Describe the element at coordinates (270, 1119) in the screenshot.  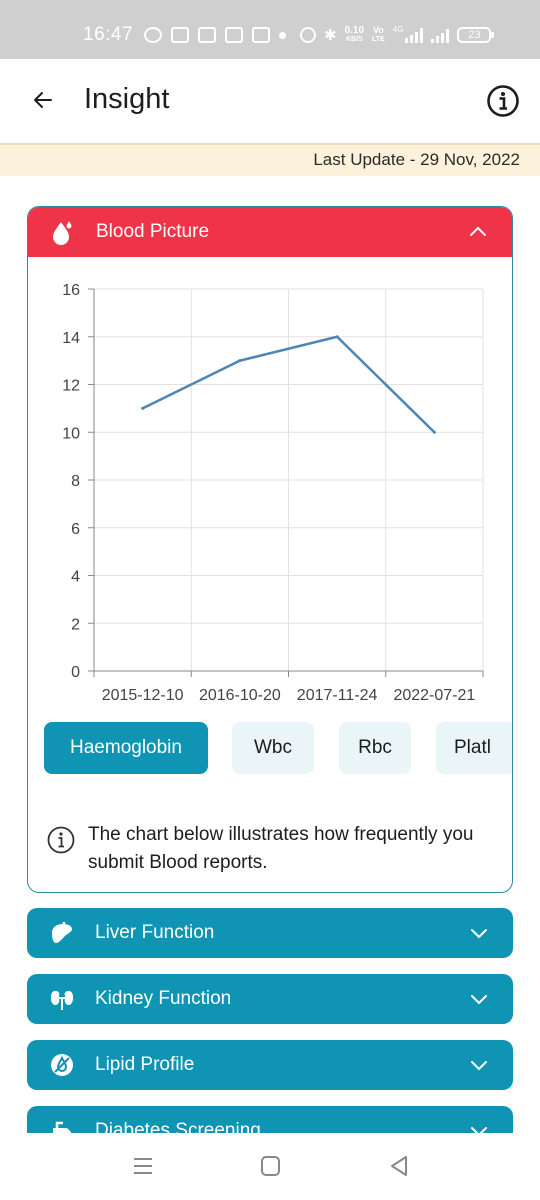
I see `diabetes-screening-card: Diabetes Screening` at that location.